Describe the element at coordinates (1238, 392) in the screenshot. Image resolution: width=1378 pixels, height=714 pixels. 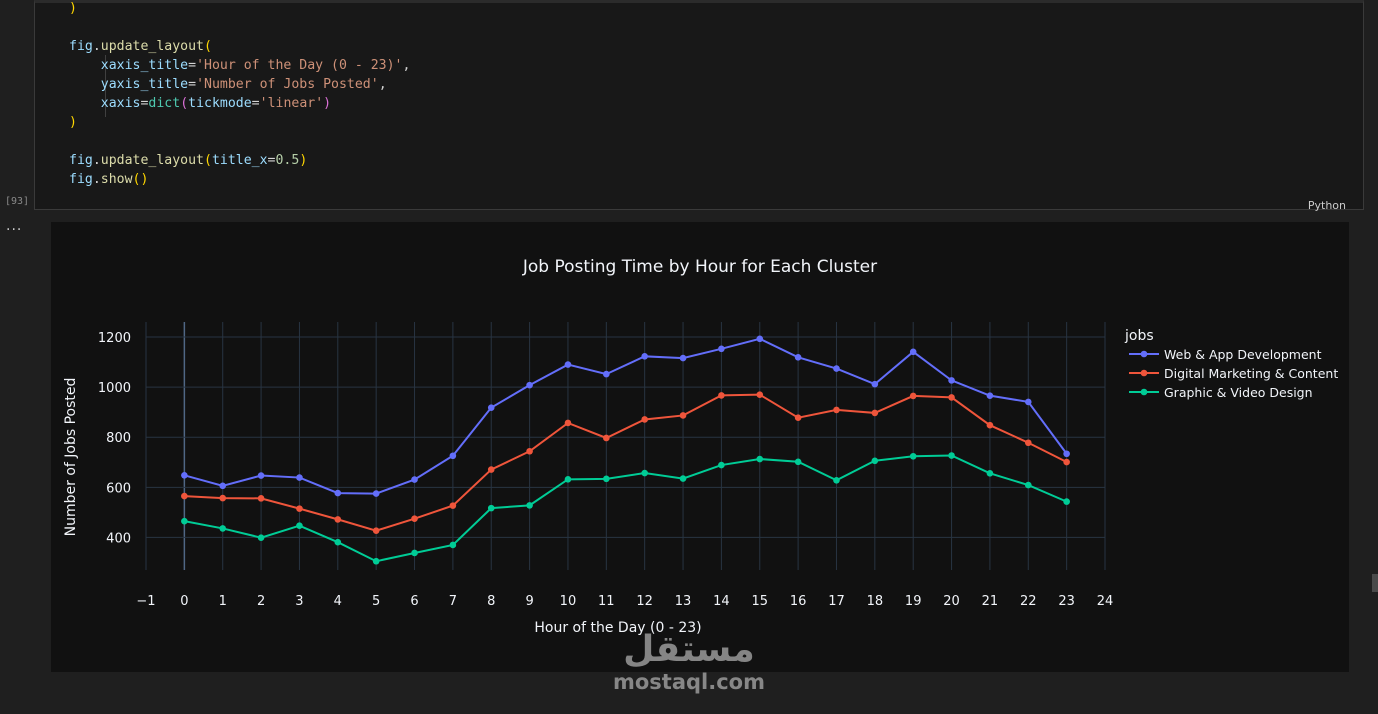
I see `legend-item-label: Graphic & Video Design` at that location.